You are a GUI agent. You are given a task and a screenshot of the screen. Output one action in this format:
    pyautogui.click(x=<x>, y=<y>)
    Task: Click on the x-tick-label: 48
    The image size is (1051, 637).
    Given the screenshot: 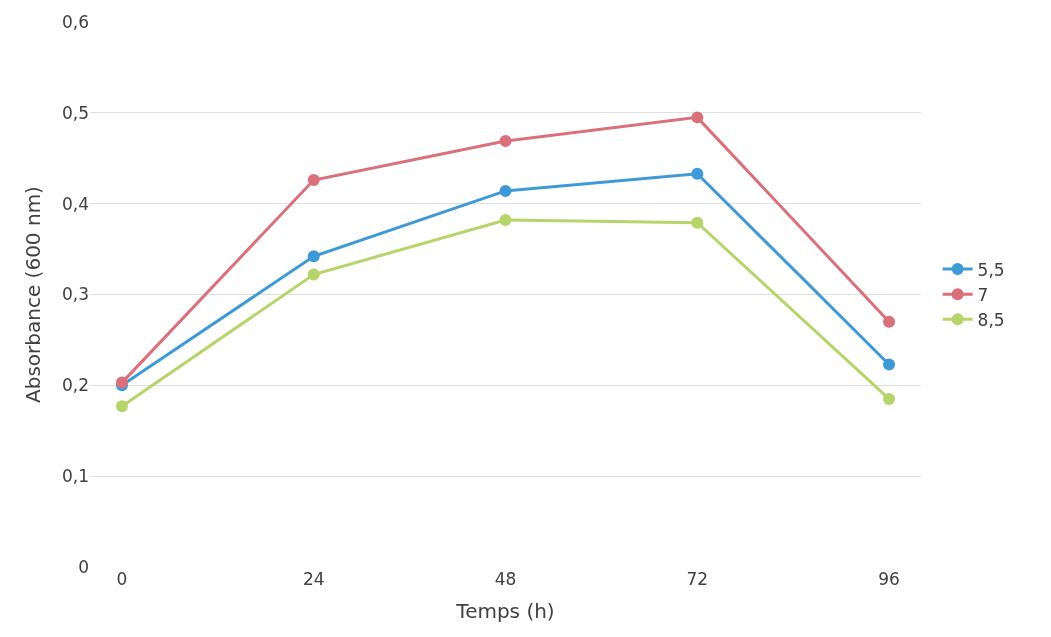 What is the action you would take?
    pyautogui.click(x=505, y=579)
    